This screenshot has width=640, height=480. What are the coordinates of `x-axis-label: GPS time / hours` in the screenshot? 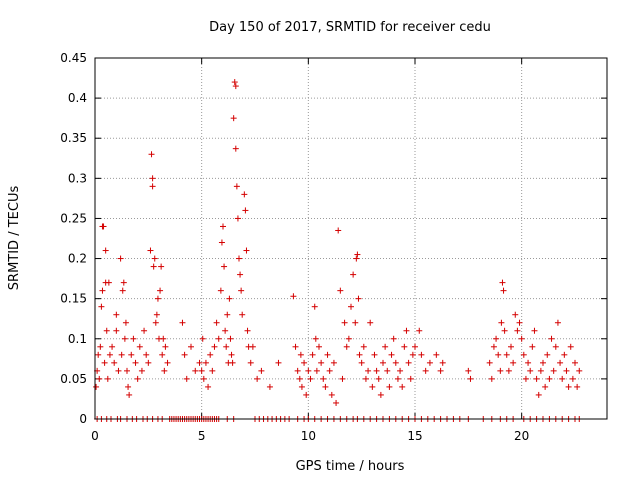 It's located at (350, 466).